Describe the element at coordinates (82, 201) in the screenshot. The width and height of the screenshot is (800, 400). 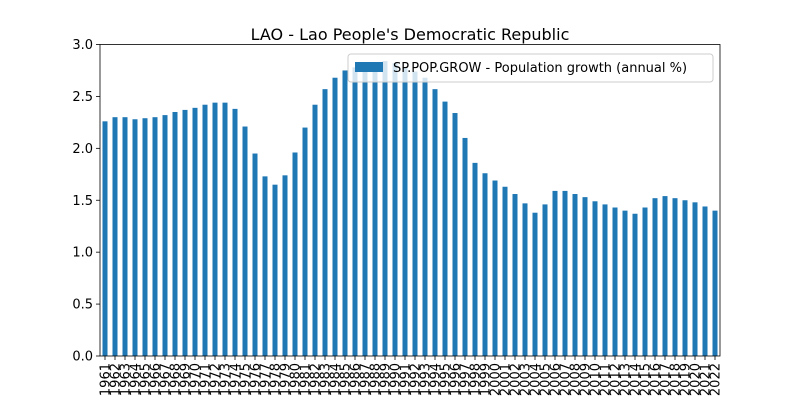
I see `y-tick-label: 1.5` at that location.